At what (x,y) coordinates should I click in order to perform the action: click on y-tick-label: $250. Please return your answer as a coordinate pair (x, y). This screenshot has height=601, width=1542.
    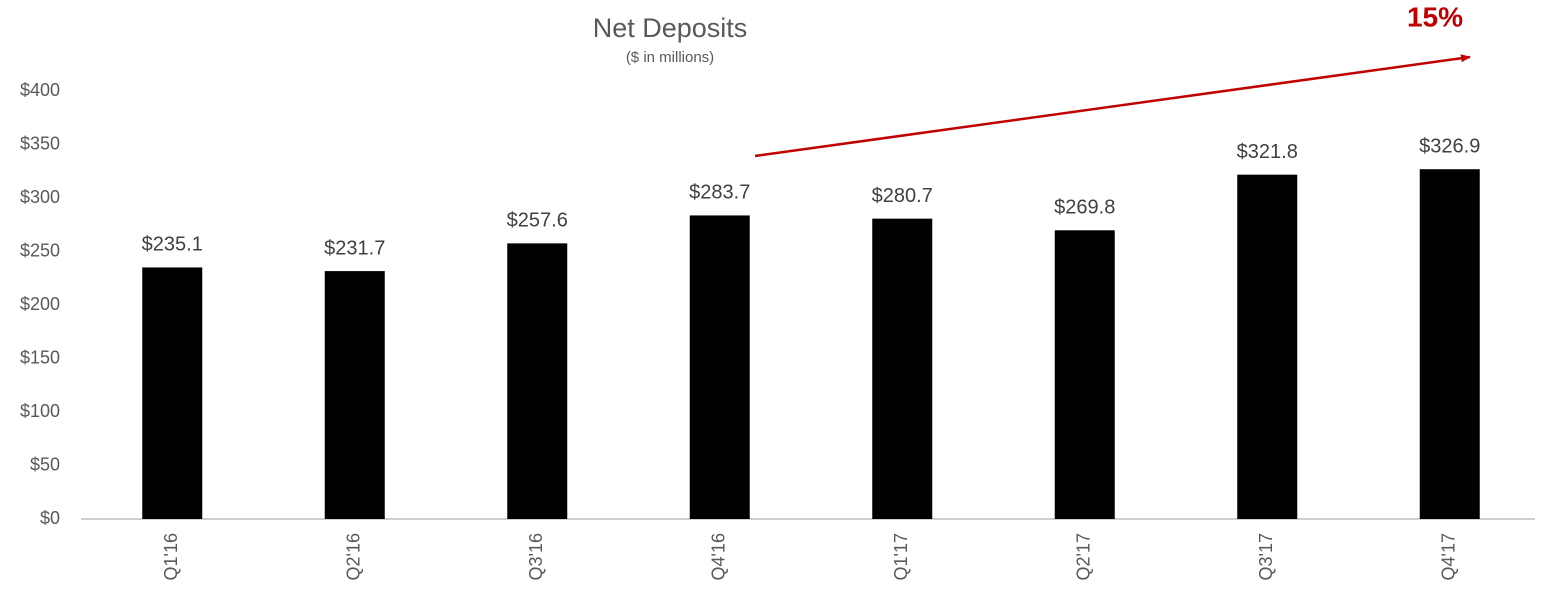
    Looking at the image, I should click on (40, 250).